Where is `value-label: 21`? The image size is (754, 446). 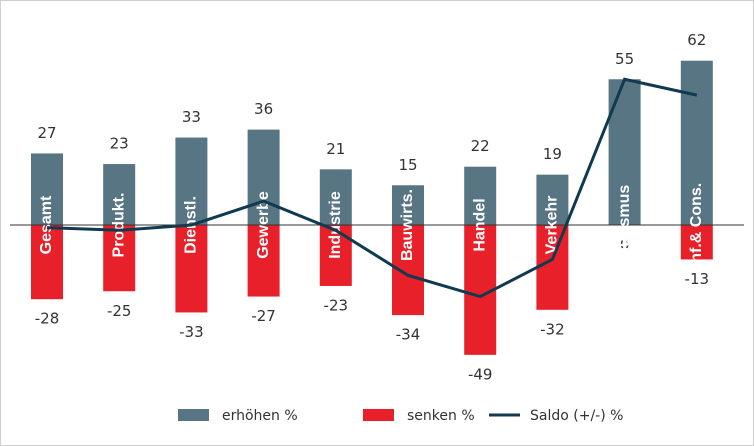 value-label: 21 is located at coordinates (335, 149).